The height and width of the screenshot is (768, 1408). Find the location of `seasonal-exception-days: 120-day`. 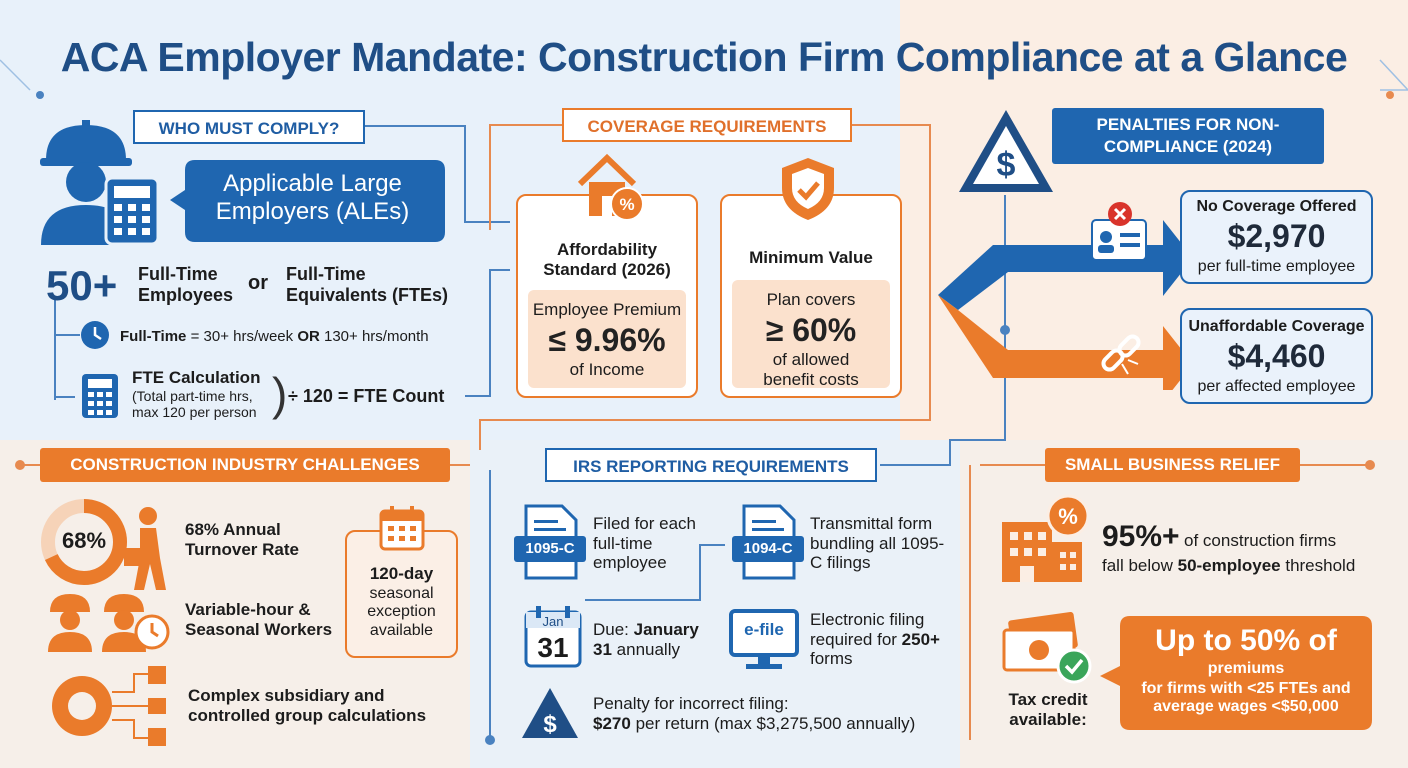

seasonal-exception-days: 120-day is located at coordinates (401, 573).